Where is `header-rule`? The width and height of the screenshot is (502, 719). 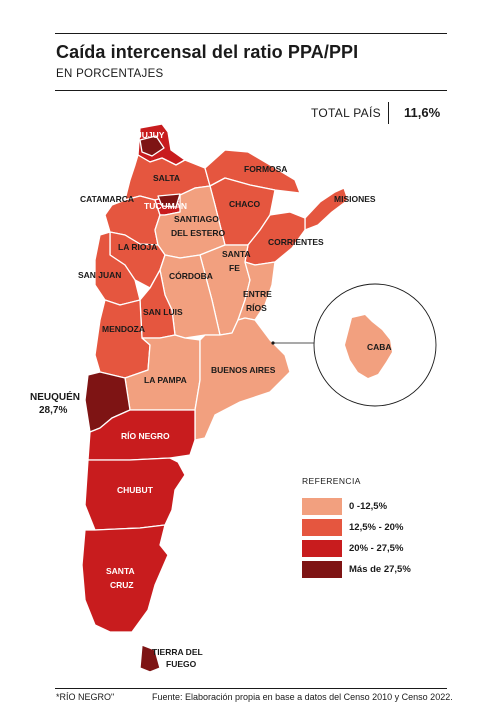
header-rule is located at coordinates (251, 90).